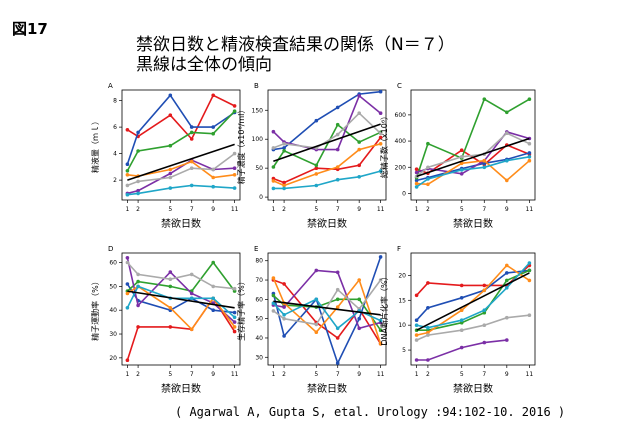 The width and height of the screenshot is (631, 446). I want to click on y-tick-label: 40, so click(259, 338).